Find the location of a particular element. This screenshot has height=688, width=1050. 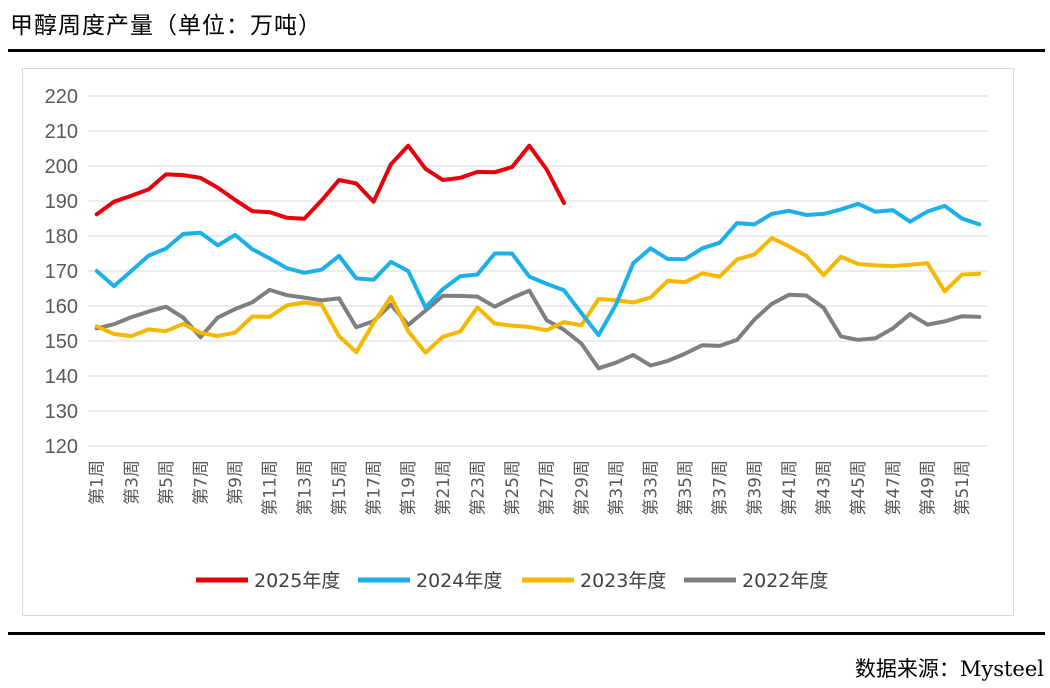

x-tick-label: 第13周 is located at coordinates (305, 488).